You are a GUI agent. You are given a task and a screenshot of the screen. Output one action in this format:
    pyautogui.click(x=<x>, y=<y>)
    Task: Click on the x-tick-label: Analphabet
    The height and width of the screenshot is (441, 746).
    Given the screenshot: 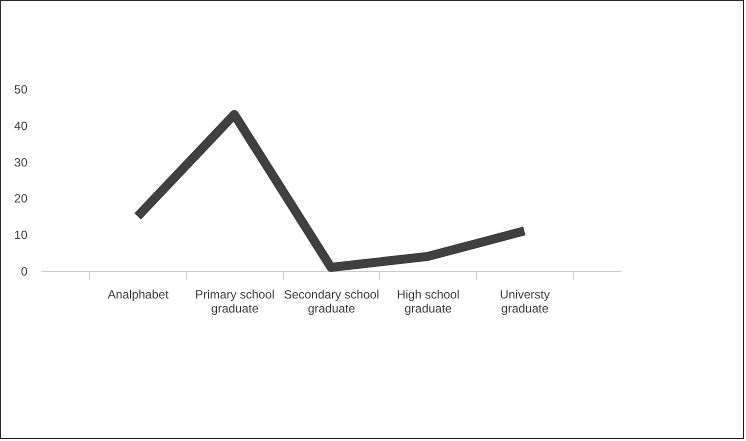 What is the action you would take?
    pyautogui.click(x=139, y=295)
    